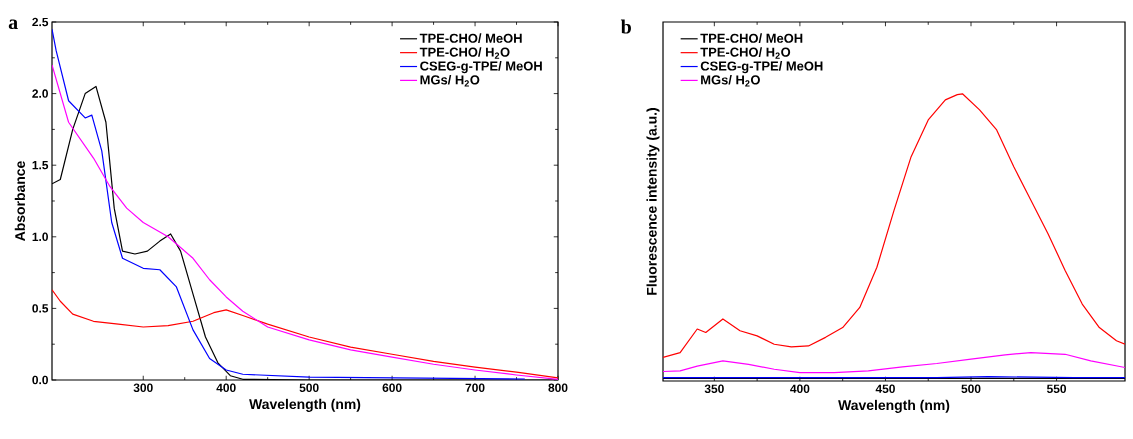 The width and height of the screenshot is (1133, 439). I want to click on chart-title: a, so click(13, 24).